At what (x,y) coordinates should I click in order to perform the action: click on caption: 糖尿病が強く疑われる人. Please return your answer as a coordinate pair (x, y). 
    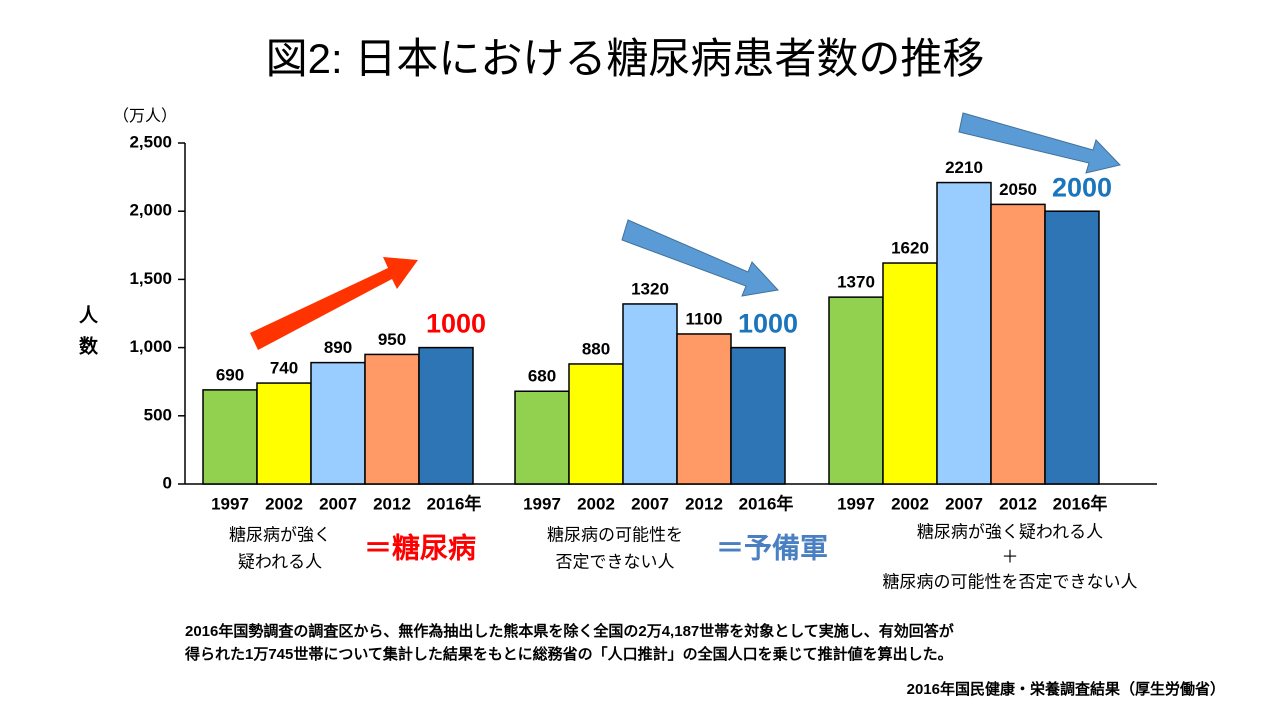
    Looking at the image, I should click on (1010, 531).